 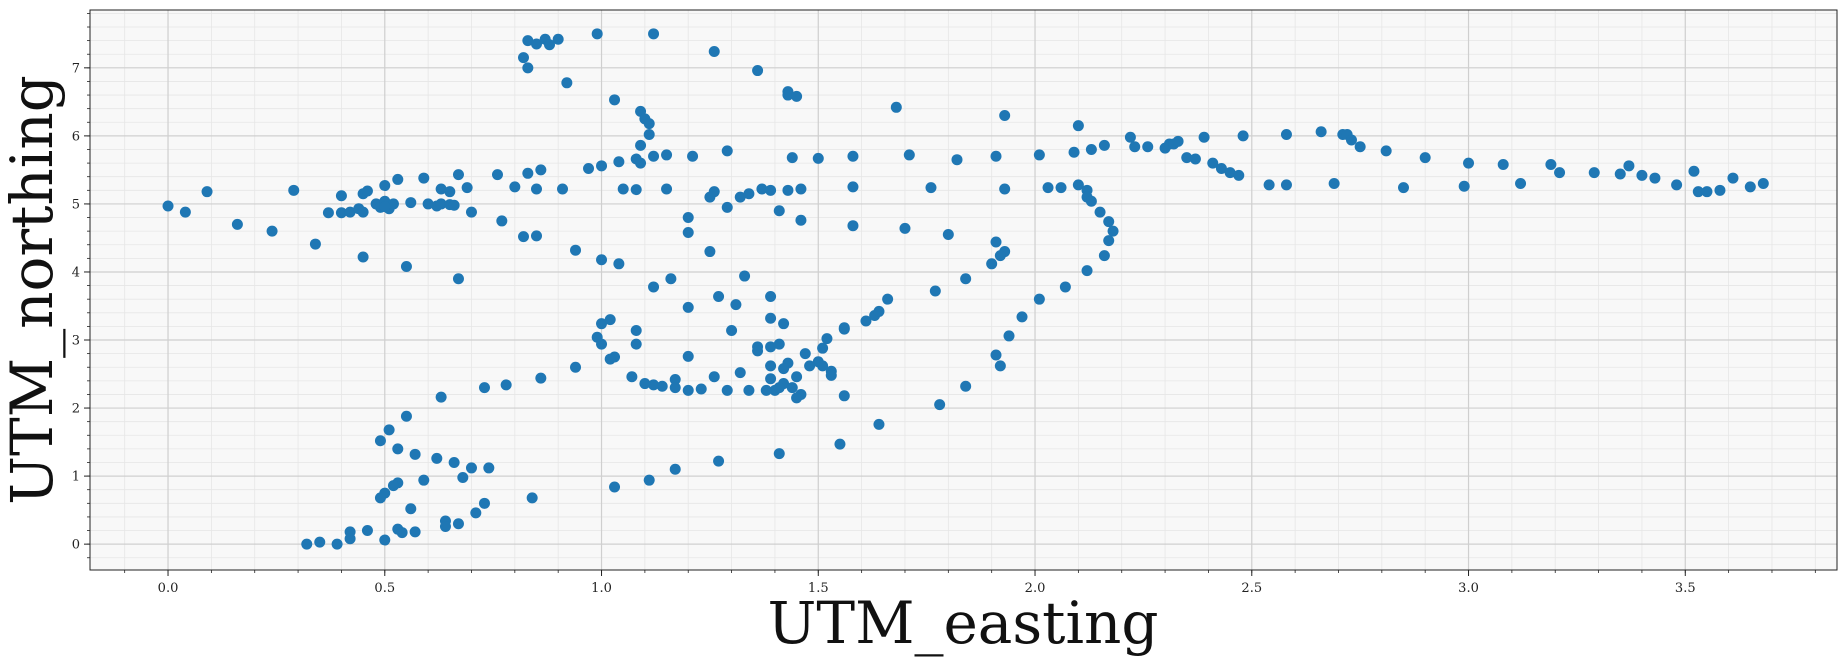 What do you see at coordinates (76, 409) in the screenshot?
I see `y-tick-label: 2` at bounding box center [76, 409].